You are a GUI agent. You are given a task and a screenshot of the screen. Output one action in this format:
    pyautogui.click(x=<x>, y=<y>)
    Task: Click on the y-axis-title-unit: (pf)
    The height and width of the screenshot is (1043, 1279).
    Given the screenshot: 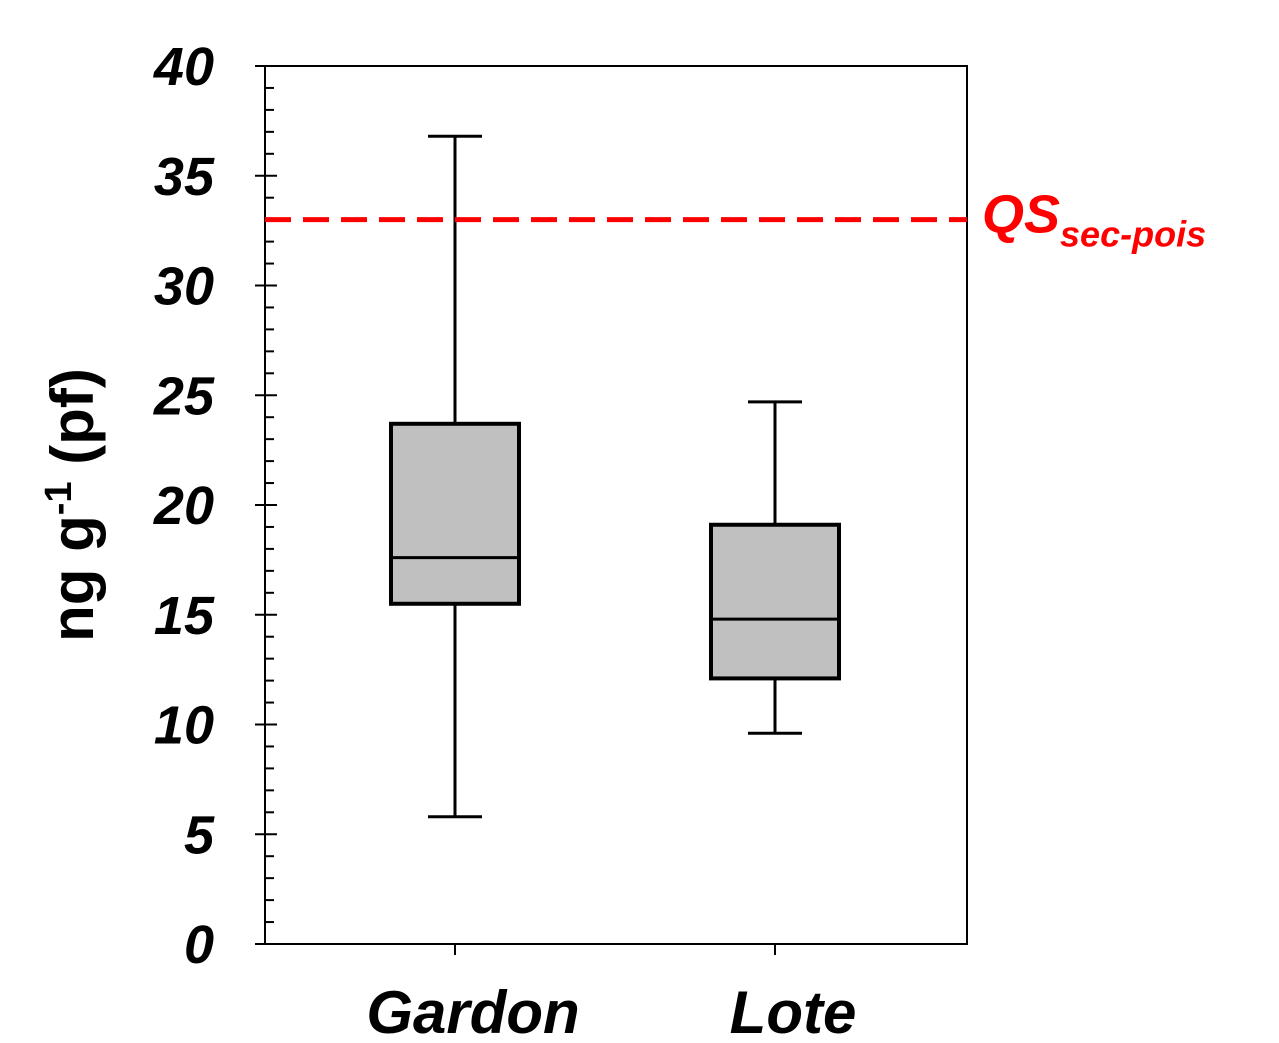 What is the action you would take?
    pyautogui.click(x=72, y=424)
    